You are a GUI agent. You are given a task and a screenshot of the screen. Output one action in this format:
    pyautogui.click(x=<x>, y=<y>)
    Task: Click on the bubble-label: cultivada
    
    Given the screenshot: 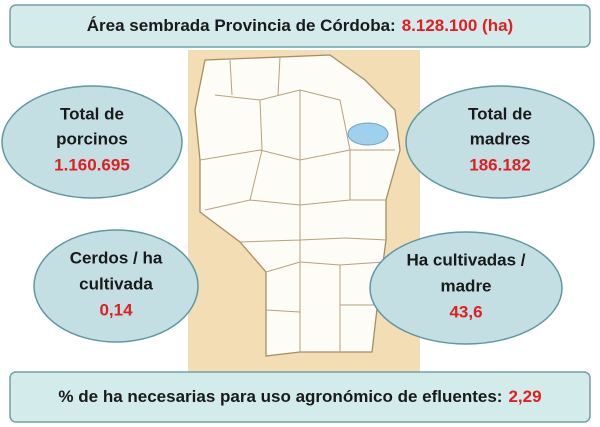 What is the action you would take?
    pyautogui.click(x=116, y=283)
    